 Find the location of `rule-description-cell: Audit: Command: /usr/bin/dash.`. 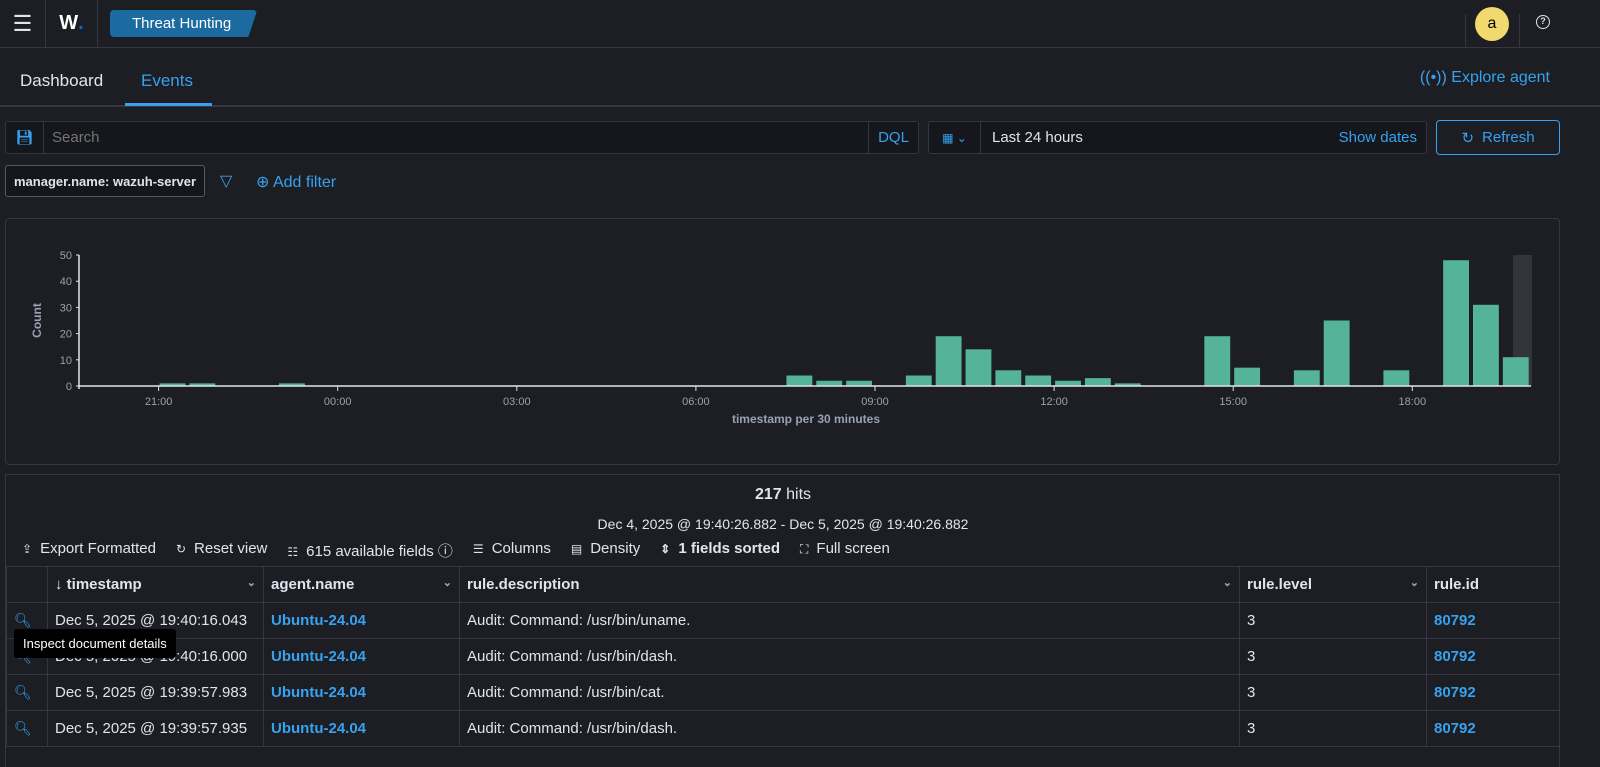

rule-description-cell: Audit: Command: /usr/bin/dash. is located at coordinates (849, 728).